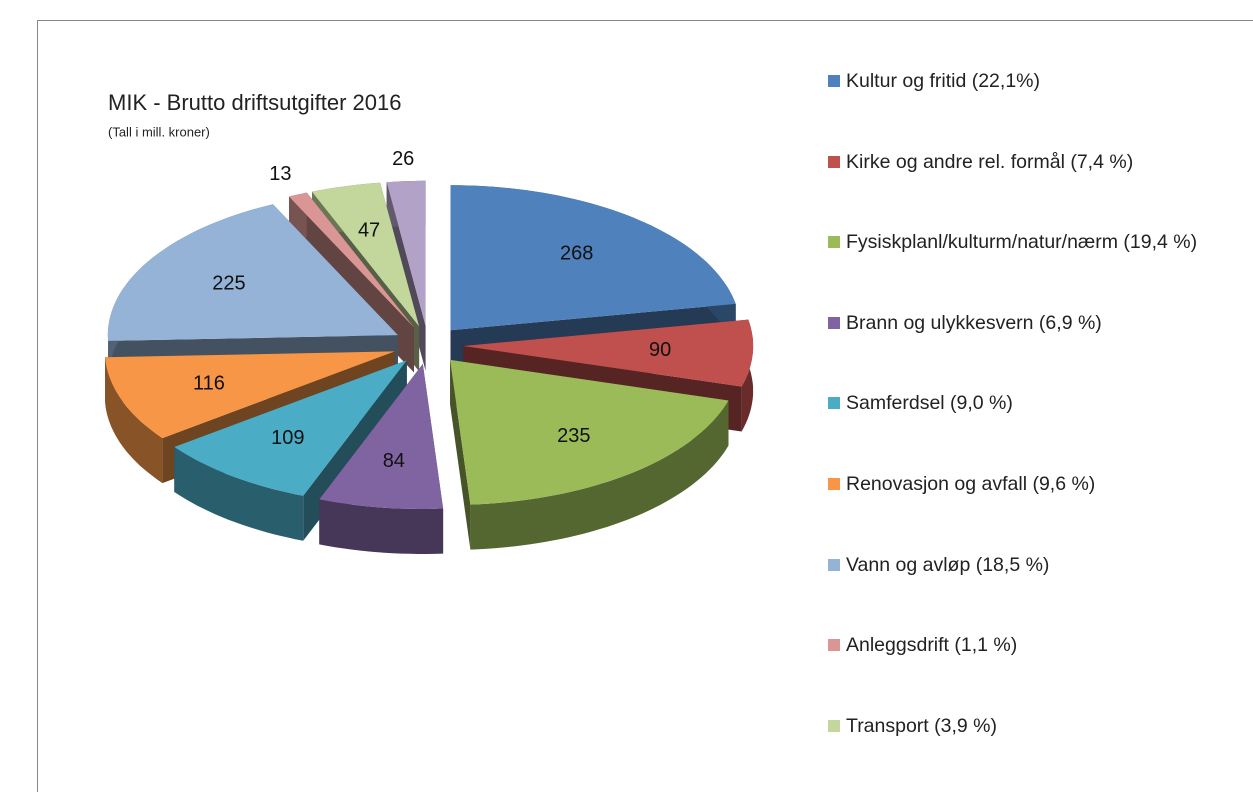 This screenshot has width=1253, height=792. Describe the element at coordinates (974, 322) in the screenshot. I see `legend-label: Brann og ulykkesvern (6,9 %)` at that location.